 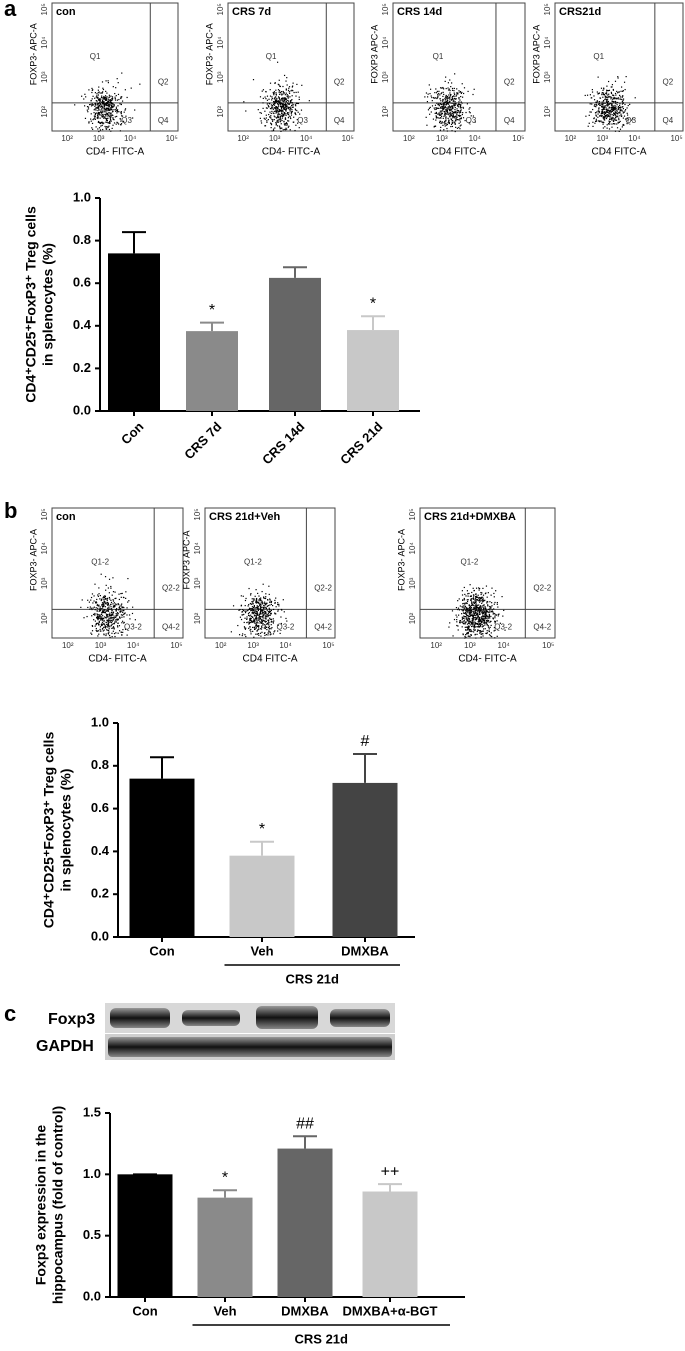 I want to click on x-tick-label: 10³, so click(x=275, y=138).